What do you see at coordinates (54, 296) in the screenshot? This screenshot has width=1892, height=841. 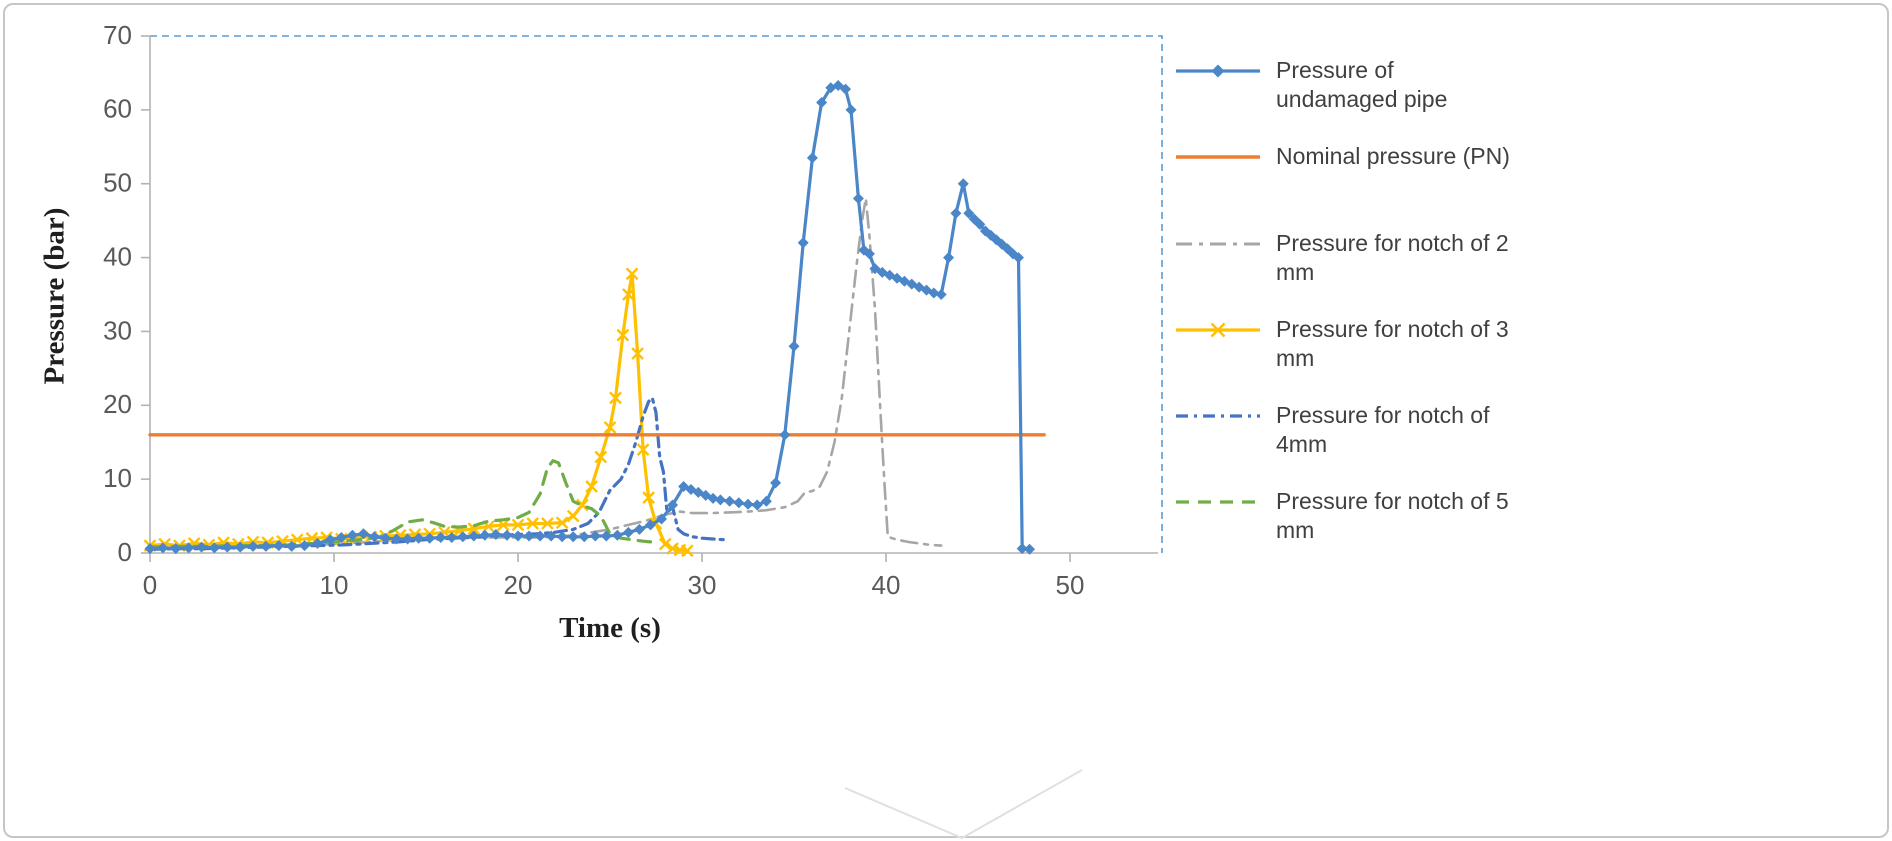 I see `y-axis-title: Pressure (bar)` at bounding box center [54, 296].